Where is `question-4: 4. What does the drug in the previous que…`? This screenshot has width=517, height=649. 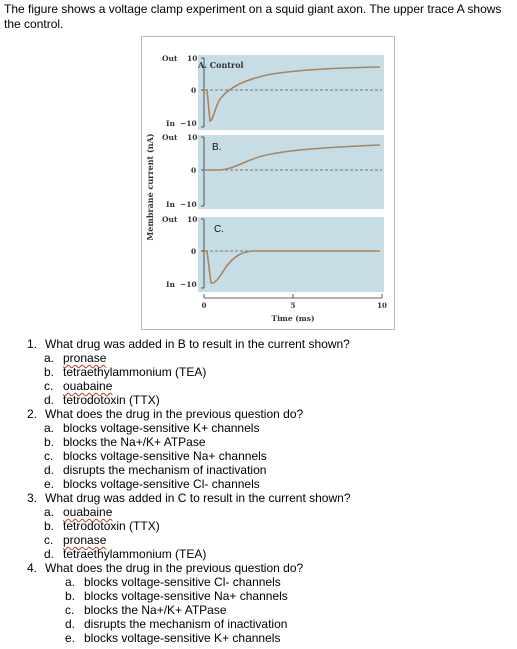 question-4: 4. What does the drug in the previous que… is located at coordinates (165, 568).